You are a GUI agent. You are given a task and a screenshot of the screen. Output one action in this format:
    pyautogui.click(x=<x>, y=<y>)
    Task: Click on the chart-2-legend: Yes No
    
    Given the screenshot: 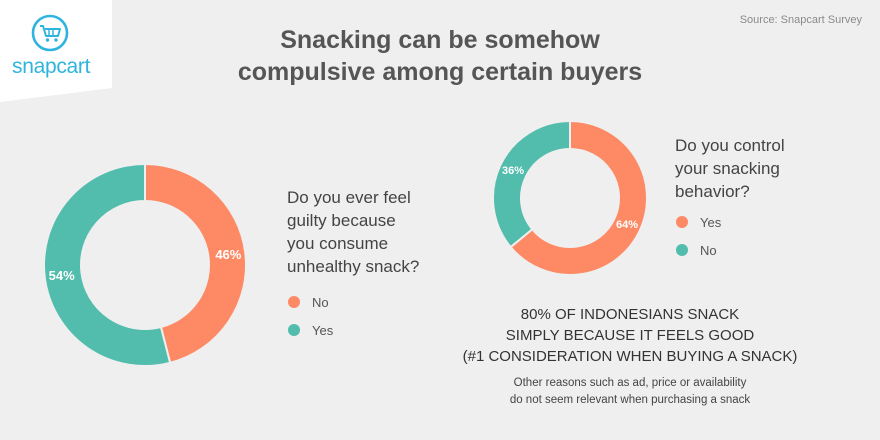 What is the action you would take?
    pyautogui.click(x=698, y=236)
    